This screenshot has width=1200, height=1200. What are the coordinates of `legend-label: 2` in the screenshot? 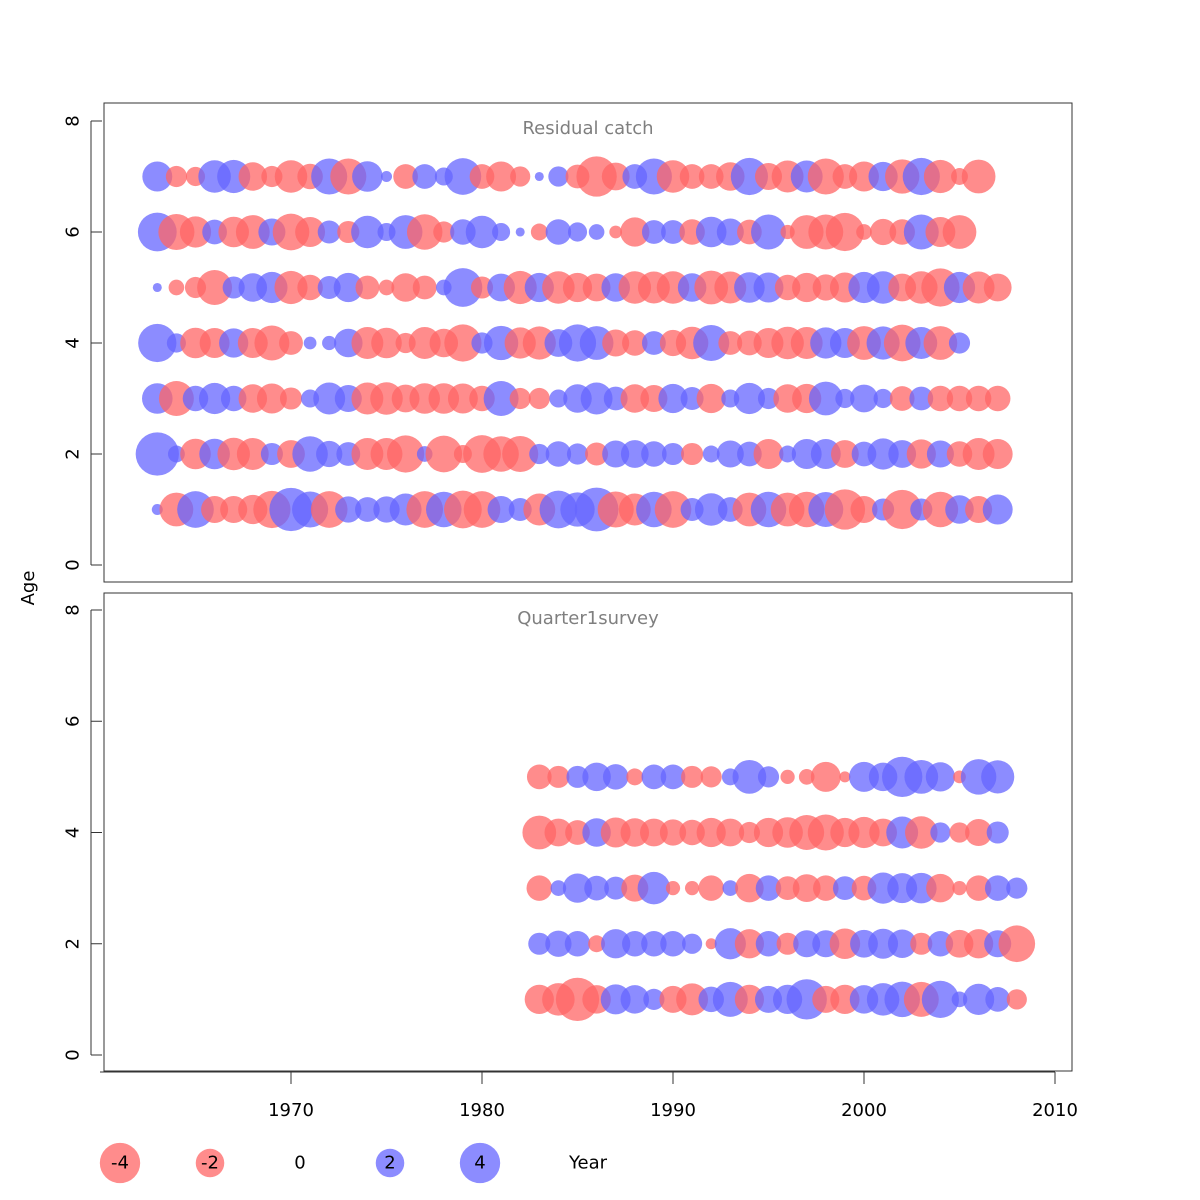 It's located at (389, 1163).